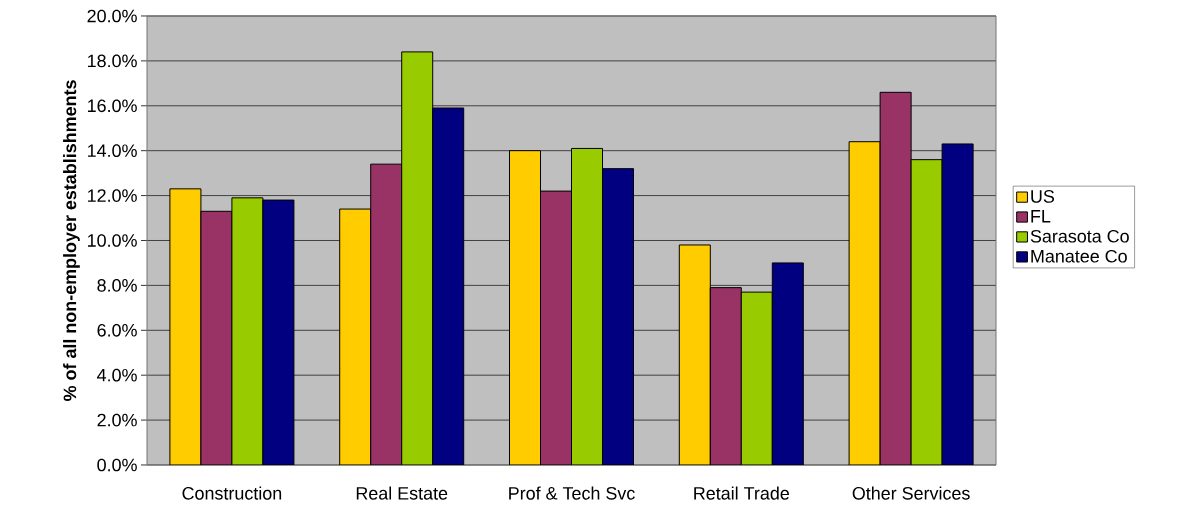 The width and height of the screenshot is (1198, 520). Describe the element at coordinates (402, 493) in the screenshot. I see `x-tick-label: Real Estate` at that location.